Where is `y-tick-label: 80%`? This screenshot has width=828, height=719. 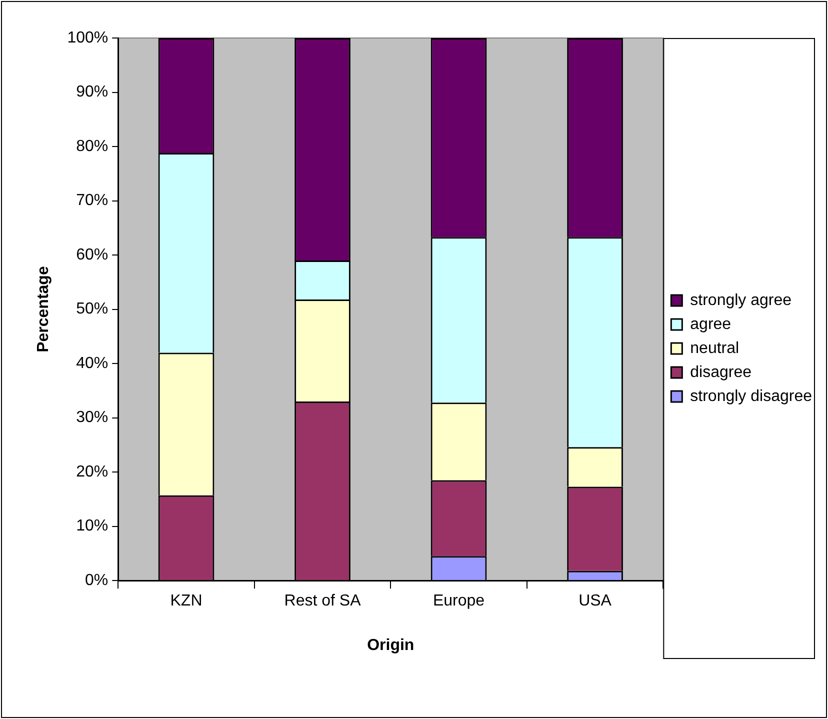 y-tick-label: 80% is located at coordinates (92, 146).